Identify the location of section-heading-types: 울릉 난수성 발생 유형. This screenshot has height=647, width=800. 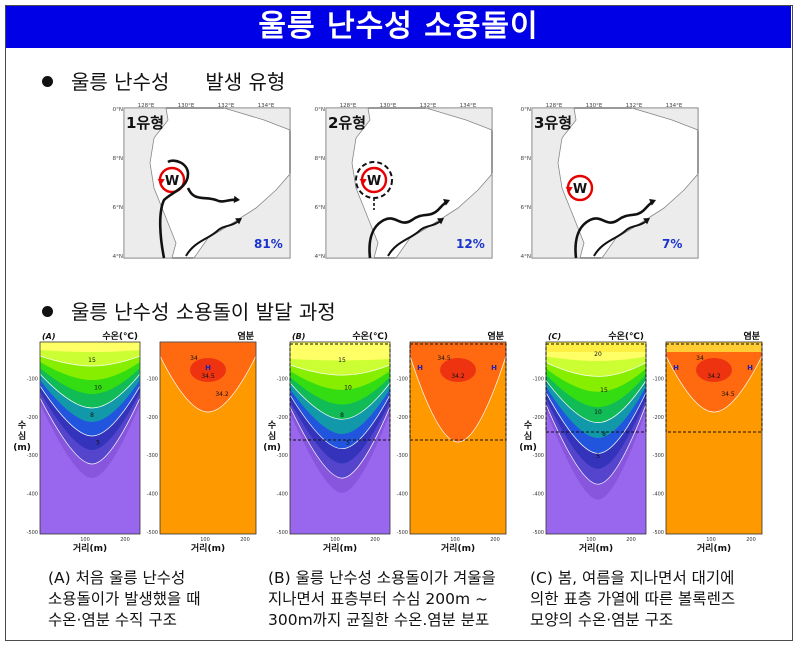
(163, 80).